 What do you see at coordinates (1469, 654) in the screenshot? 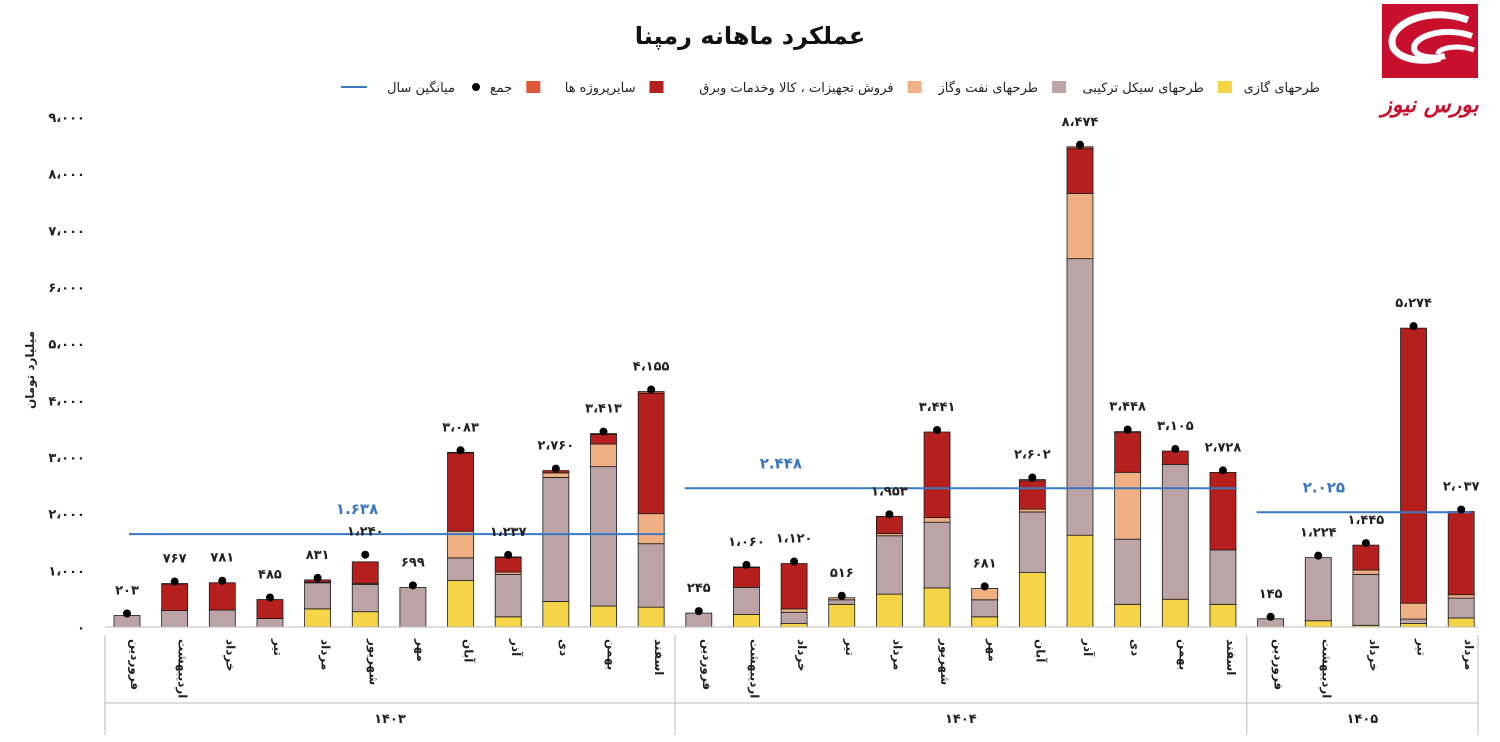
I see `x-tick-label: مرداد` at bounding box center [1469, 654].